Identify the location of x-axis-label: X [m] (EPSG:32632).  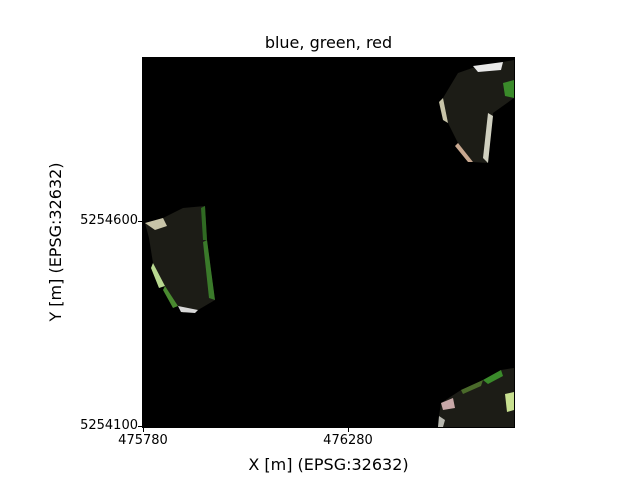
(328, 464).